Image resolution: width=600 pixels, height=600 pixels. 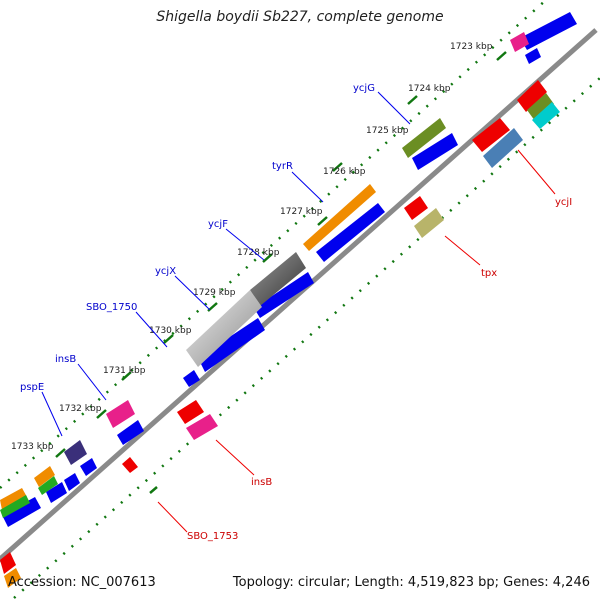 I want to click on ruler-label: 1729 kbp, so click(x=214, y=293).